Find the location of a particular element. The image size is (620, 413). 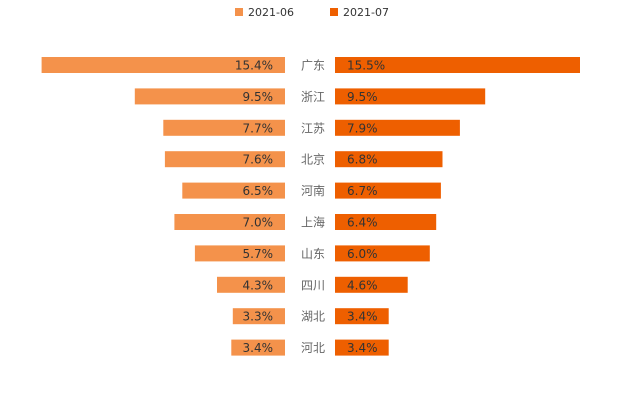

category-label: 江苏 is located at coordinates (313, 128).